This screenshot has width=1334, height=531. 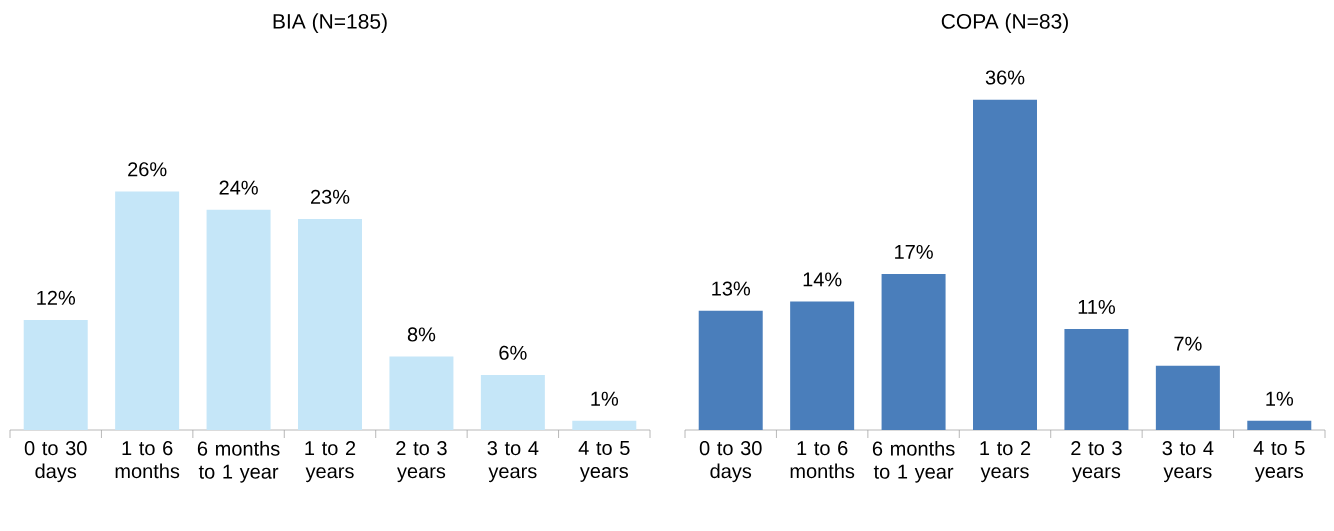 What do you see at coordinates (330, 23) in the screenshot?
I see `chart-title: BIA (N=185)` at bounding box center [330, 23].